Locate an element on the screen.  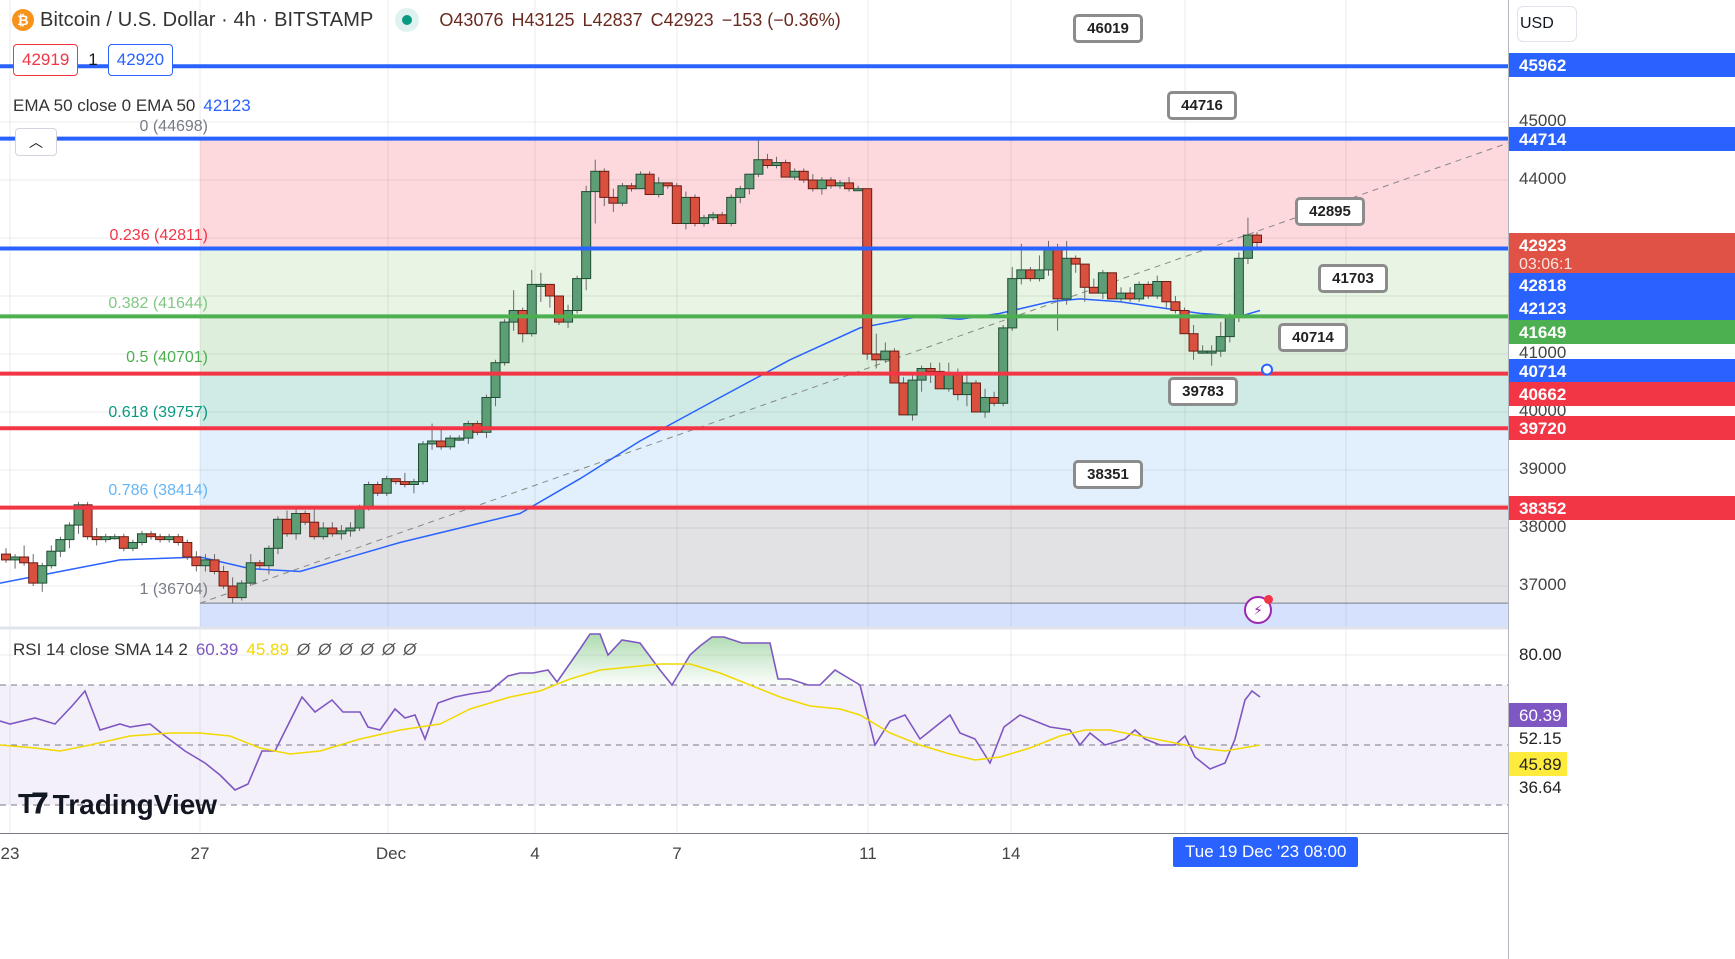
price-tag: 41649 is located at coordinates (1622, 332).